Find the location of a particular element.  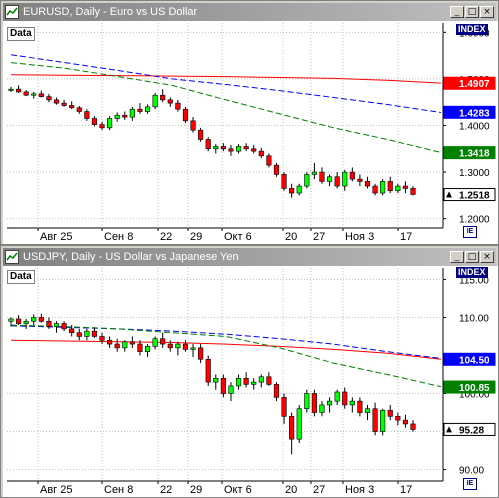

eurusd-title-bar: EURUSD, Daily - Euro vs US Dollar _ □ × is located at coordinates (249, 12).